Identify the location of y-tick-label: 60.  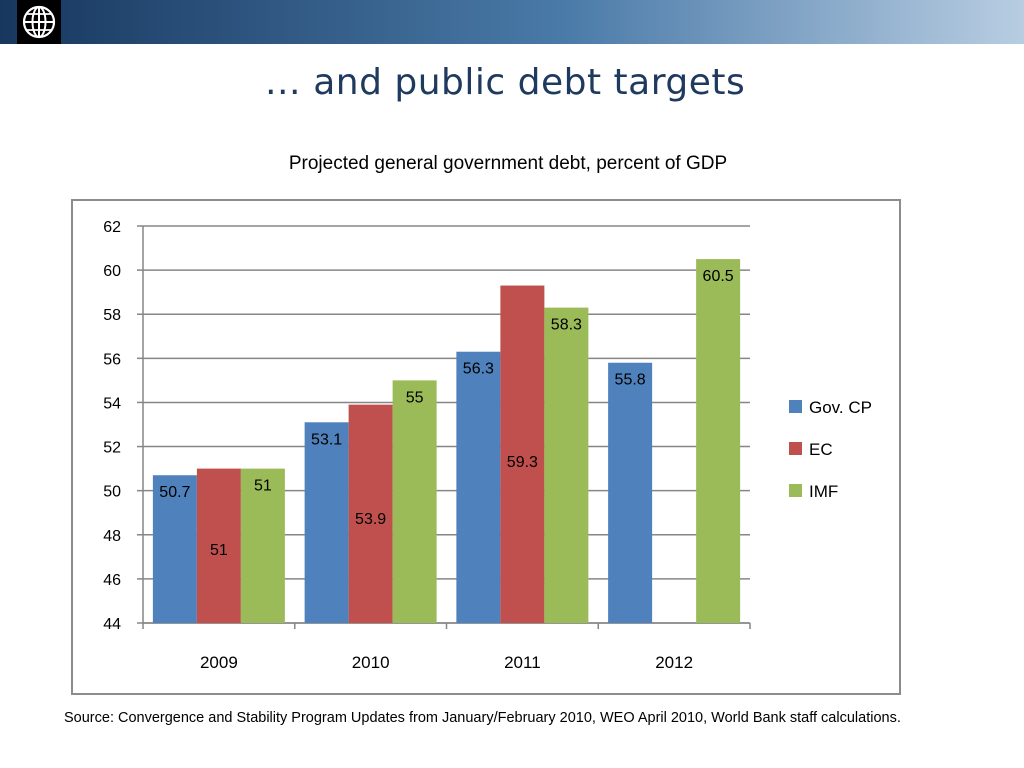
(112, 271).